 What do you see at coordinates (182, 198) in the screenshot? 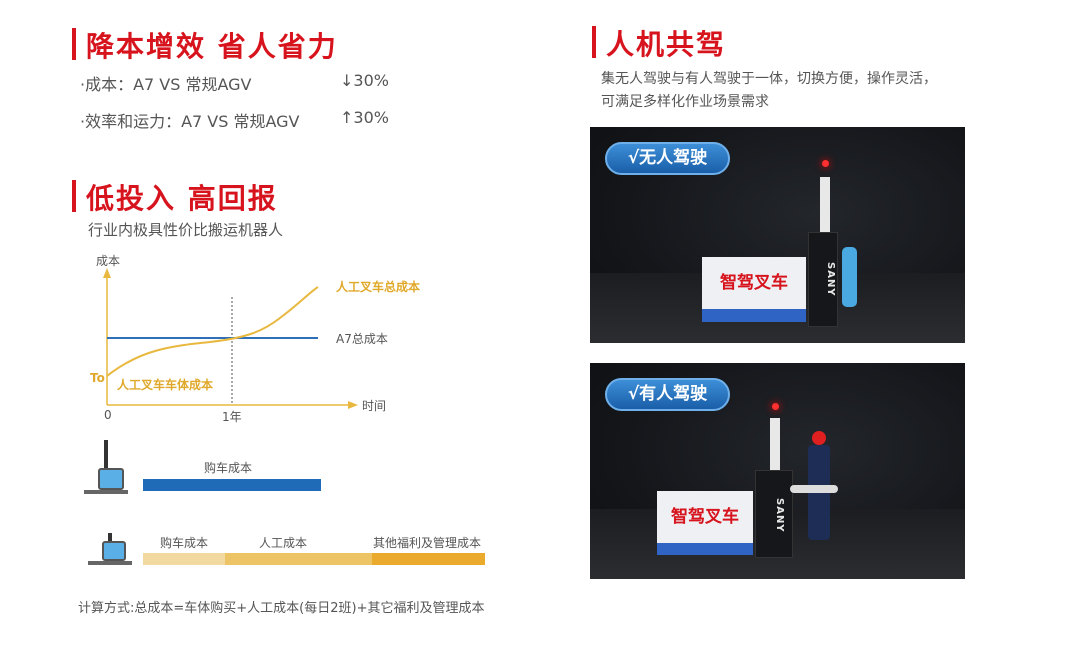
I see `section-title-investment: 低投入 高回报` at bounding box center [182, 198].